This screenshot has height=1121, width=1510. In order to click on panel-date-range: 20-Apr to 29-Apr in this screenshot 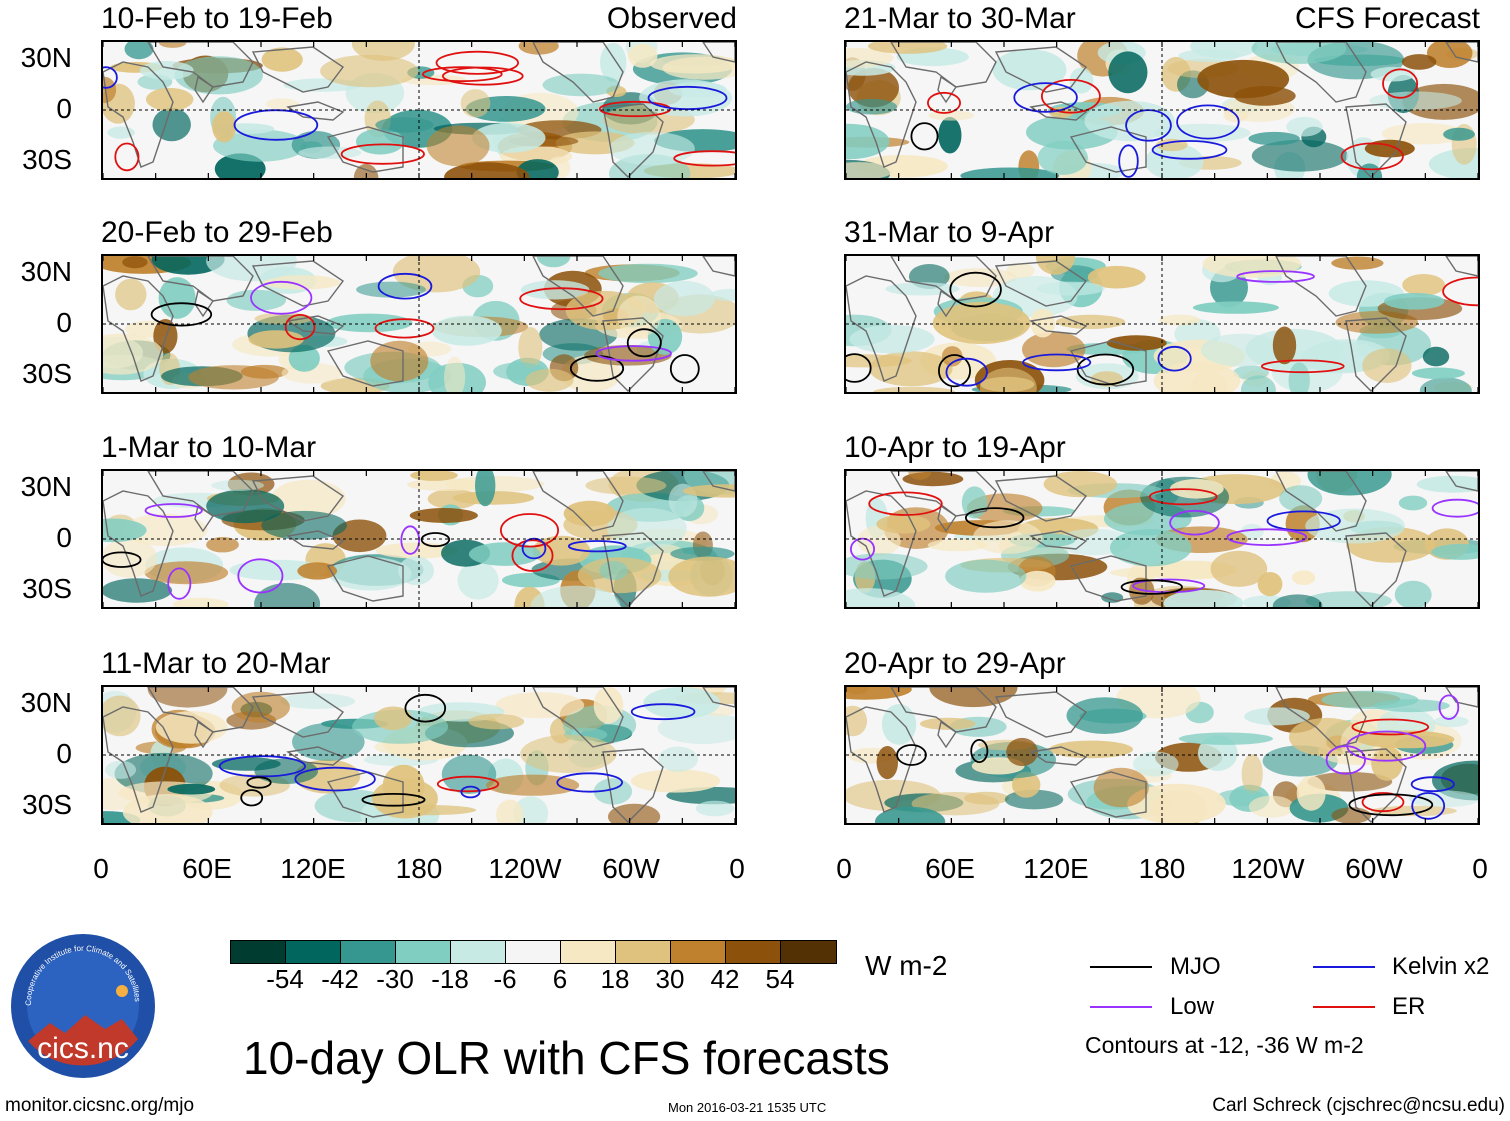, I will do `click(955, 663)`.